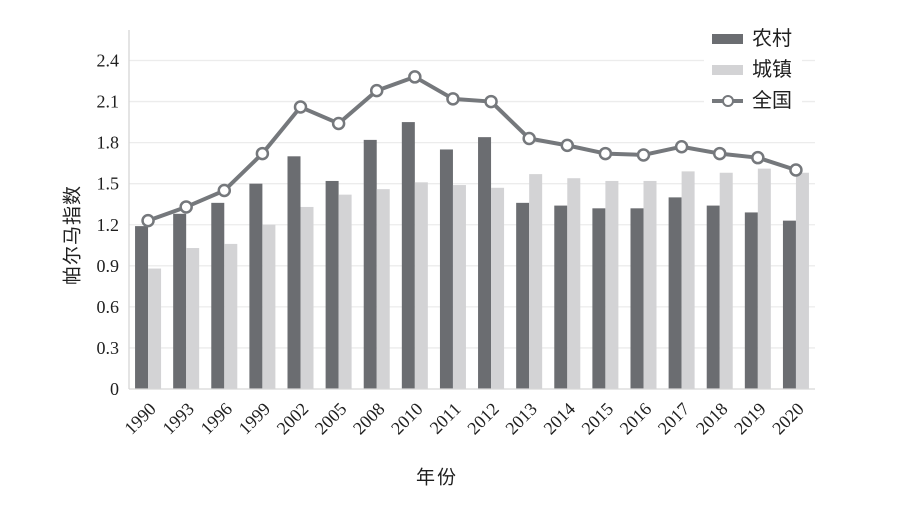 The width and height of the screenshot is (903, 505). What do you see at coordinates (788, 419) in the screenshot?
I see `x-tick-label: 2020` at bounding box center [788, 419].